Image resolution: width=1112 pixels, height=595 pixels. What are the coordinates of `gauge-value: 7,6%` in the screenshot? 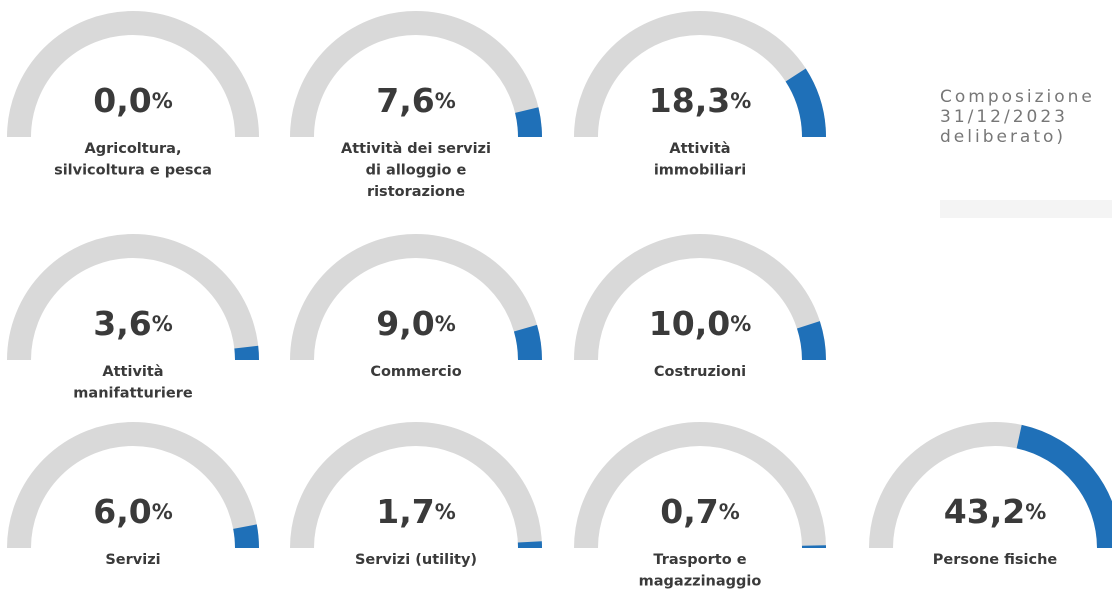 It's located at (416, 100).